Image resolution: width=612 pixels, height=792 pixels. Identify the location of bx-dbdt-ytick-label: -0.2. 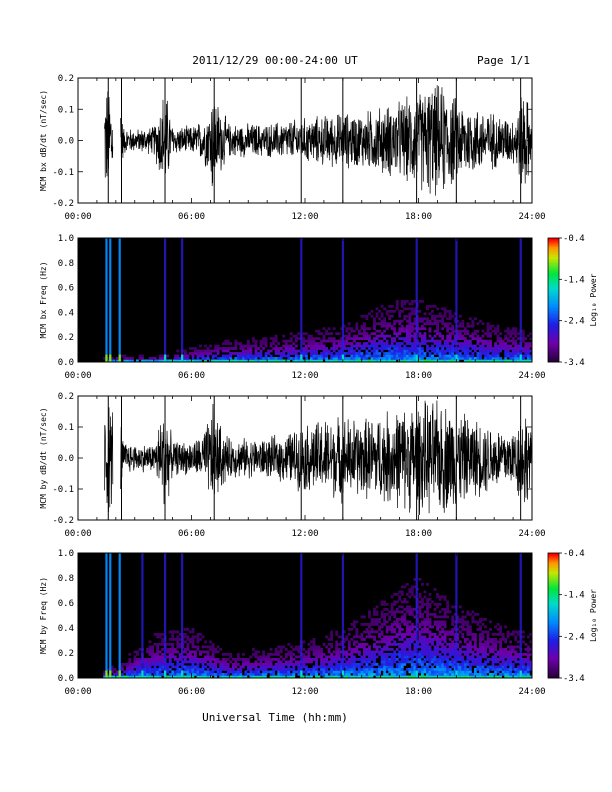
(63, 204).